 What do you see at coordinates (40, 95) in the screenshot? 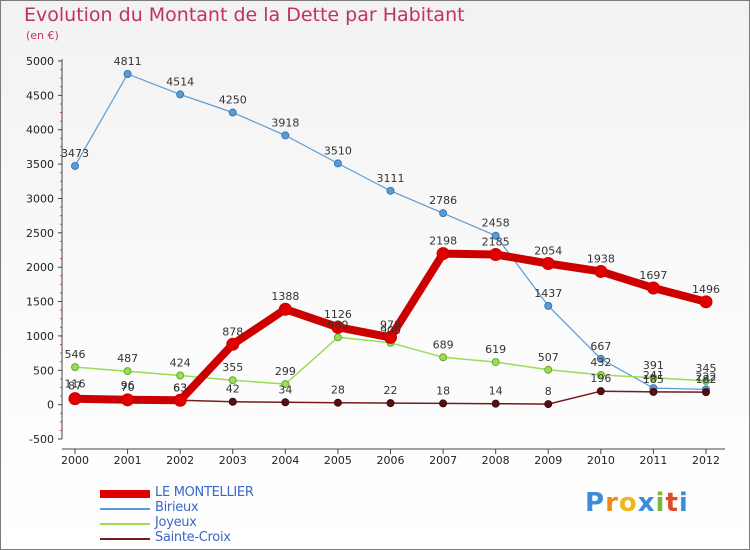
I see `y-tick-label: 4500` at bounding box center [40, 95].